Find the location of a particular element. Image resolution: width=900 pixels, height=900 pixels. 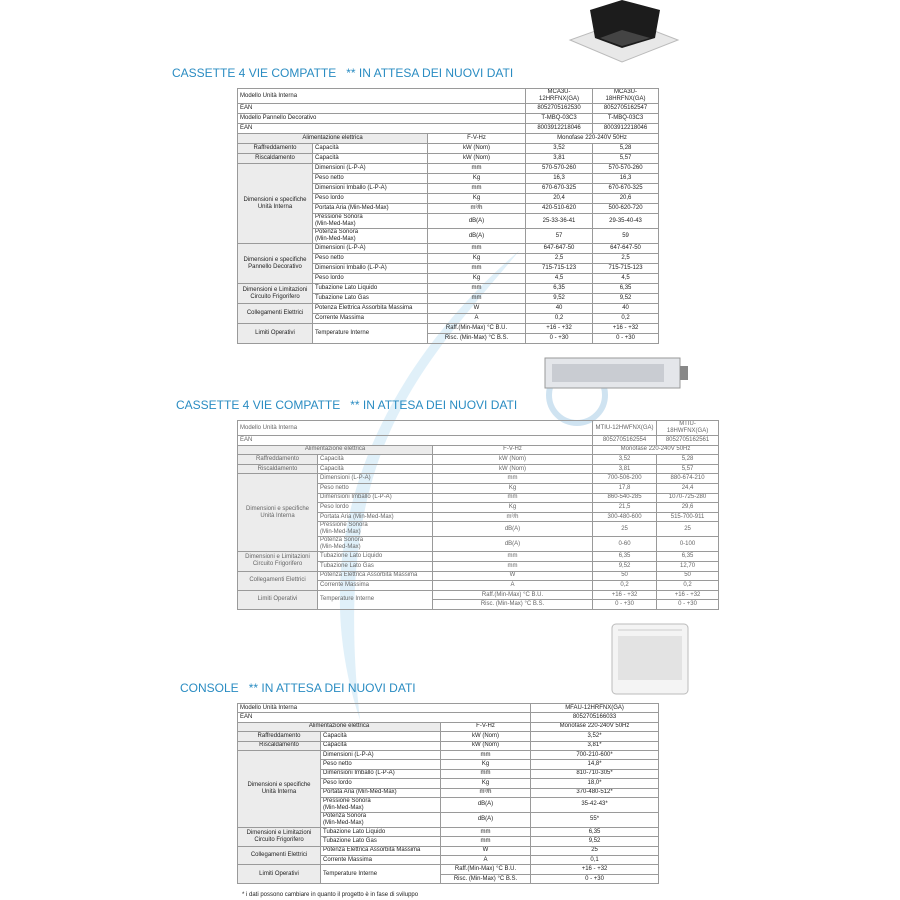

value: 700-506-200 is located at coordinates (625, 478).